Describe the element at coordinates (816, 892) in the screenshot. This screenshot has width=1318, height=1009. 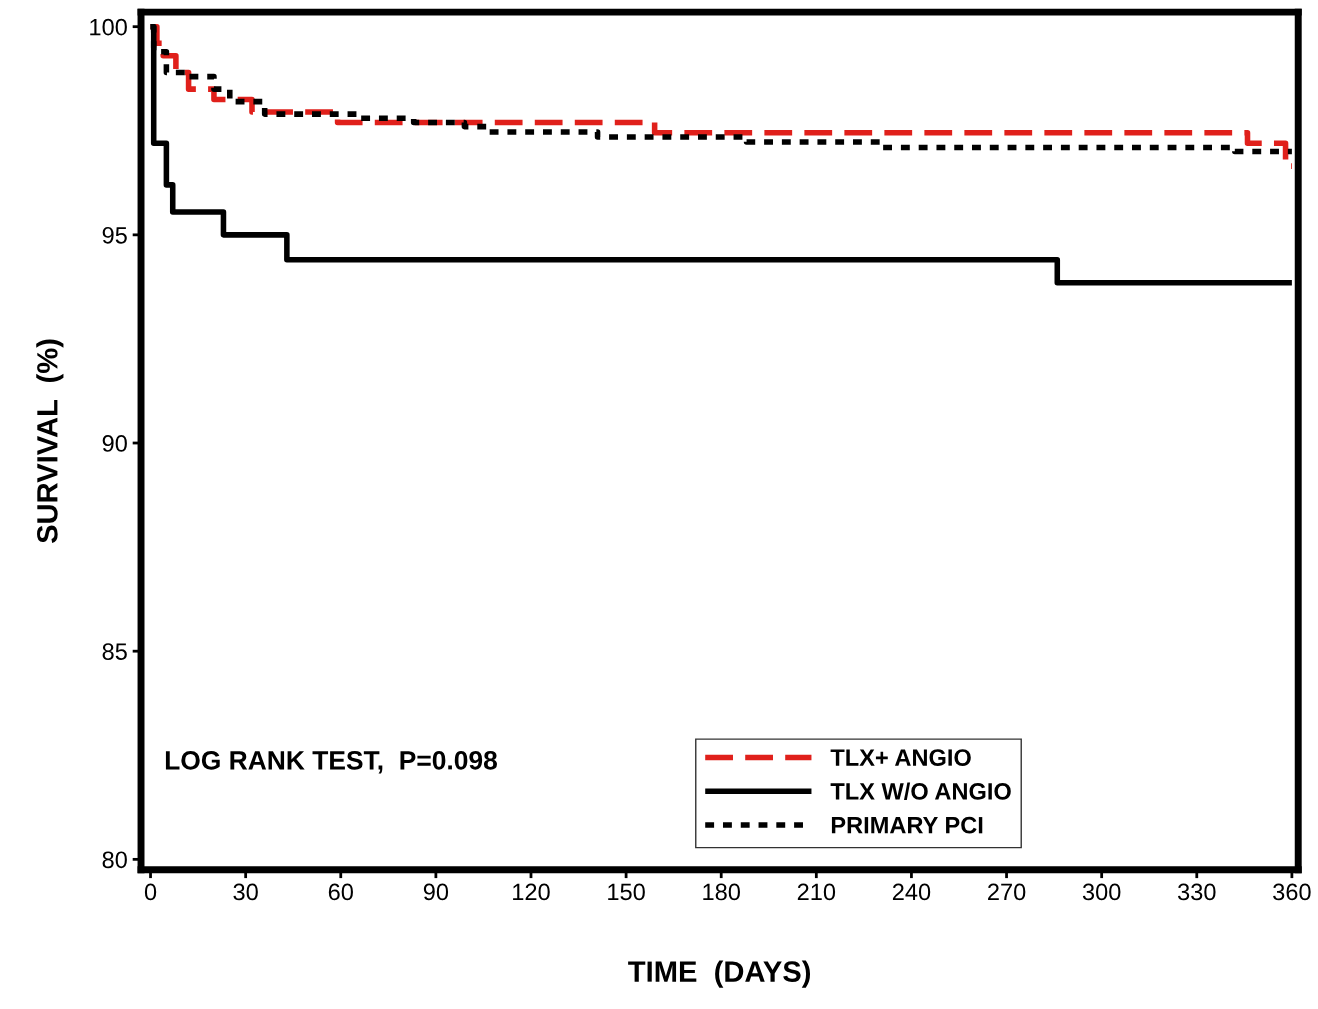
I see `x-tick-label: 210` at that location.